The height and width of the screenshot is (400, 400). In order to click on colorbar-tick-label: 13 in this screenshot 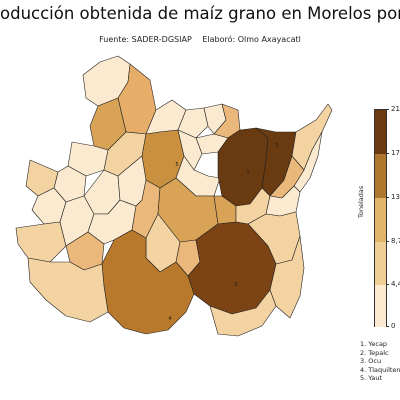, I will do `click(395, 197)`.